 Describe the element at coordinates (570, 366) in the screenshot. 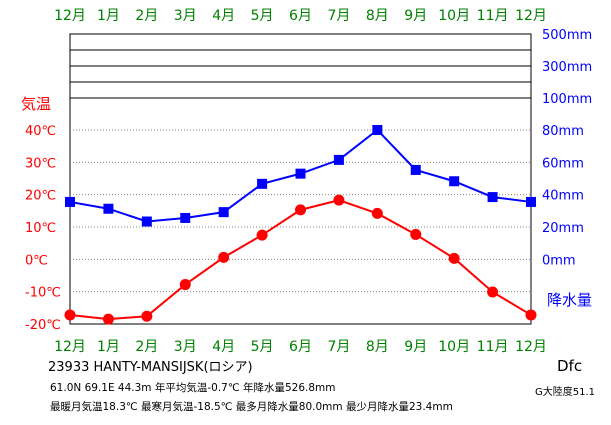

I see `climate-class: Dfc` at that location.